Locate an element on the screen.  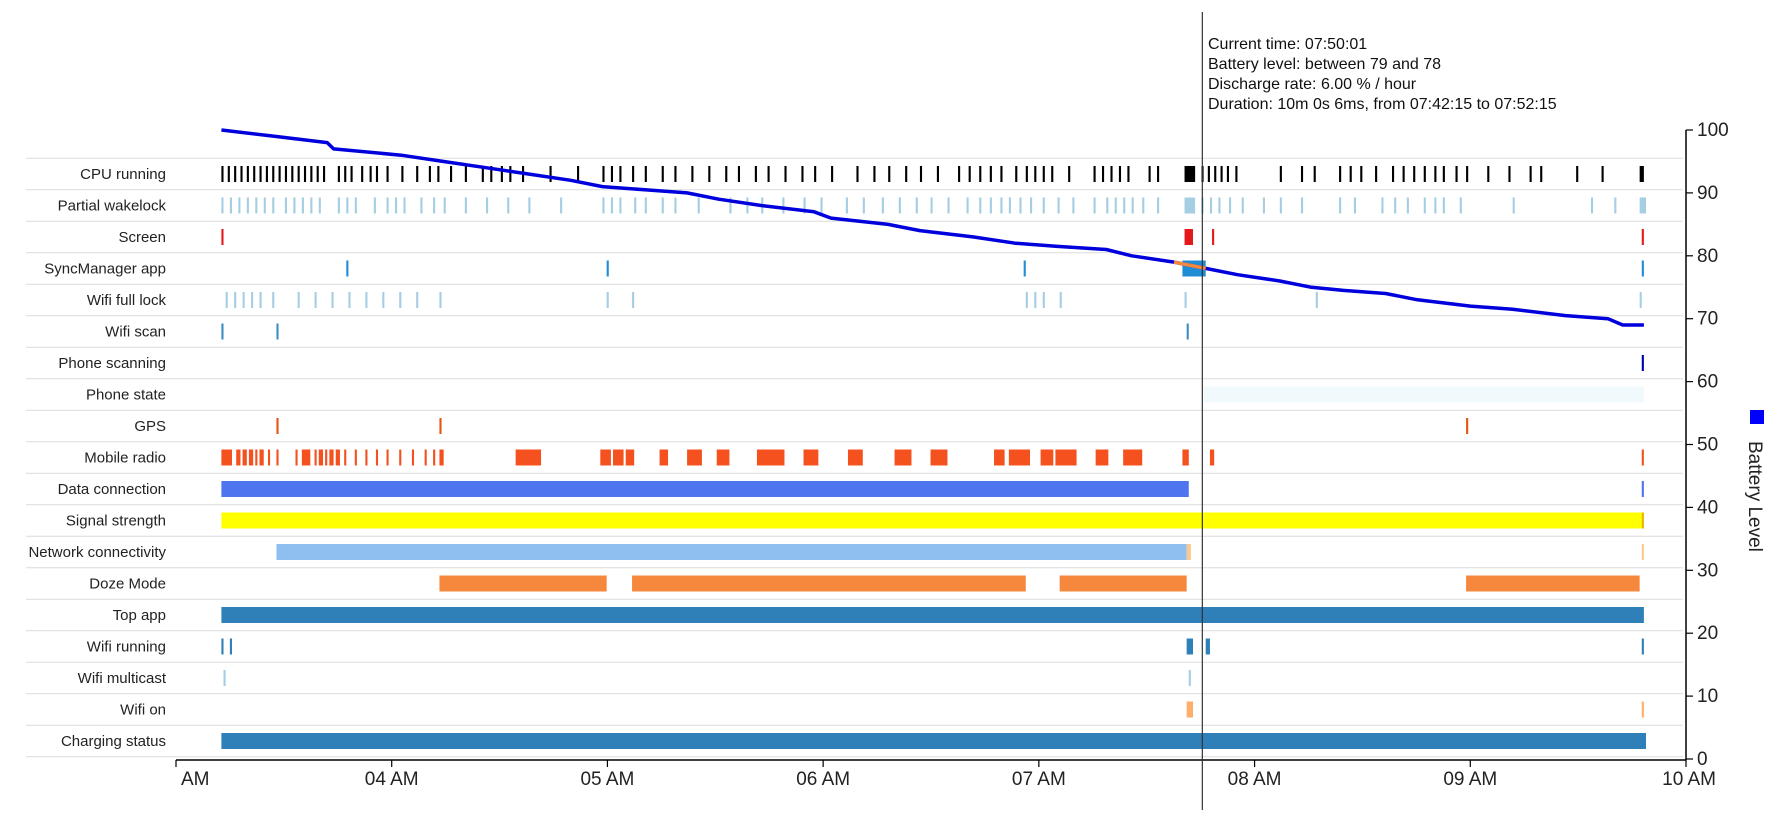
phone-scanning-mark is located at coordinates (1642, 363).